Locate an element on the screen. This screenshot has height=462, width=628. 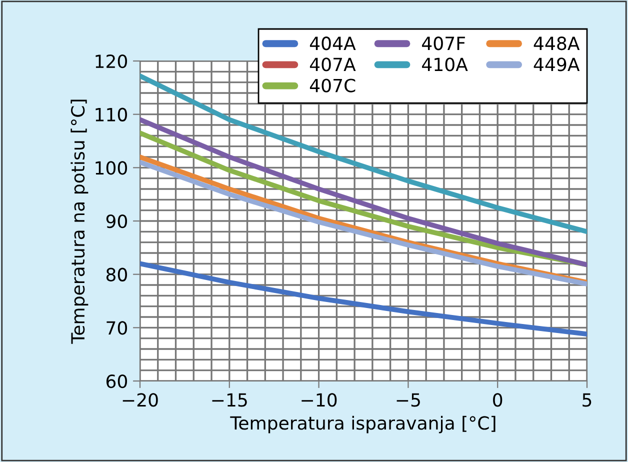
y-tick-label: 90 is located at coordinates (116, 221).